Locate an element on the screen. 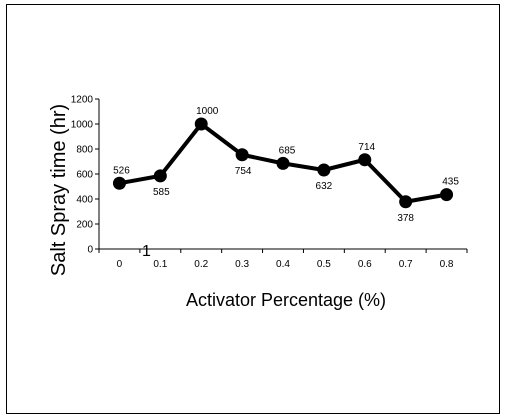 The image size is (506, 419). y-axis: 0 200 400 600 800 1000 1200 is located at coordinates (85, 175).